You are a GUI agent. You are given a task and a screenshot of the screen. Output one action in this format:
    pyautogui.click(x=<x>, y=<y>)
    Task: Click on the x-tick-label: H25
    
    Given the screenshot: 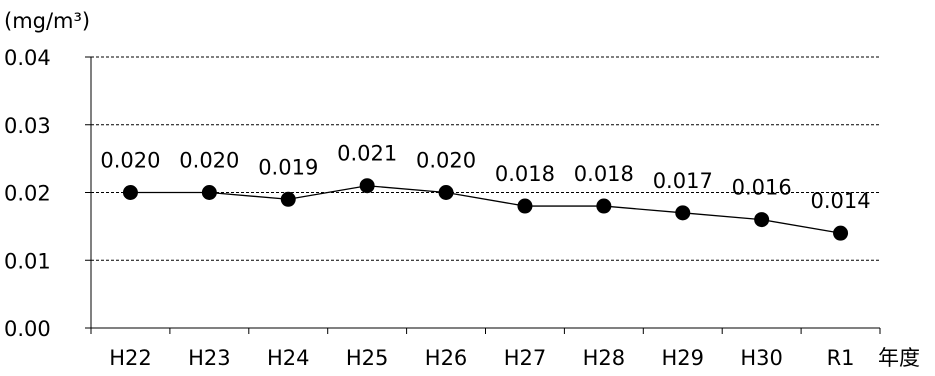 What is the action you would take?
    pyautogui.click(x=367, y=358)
    